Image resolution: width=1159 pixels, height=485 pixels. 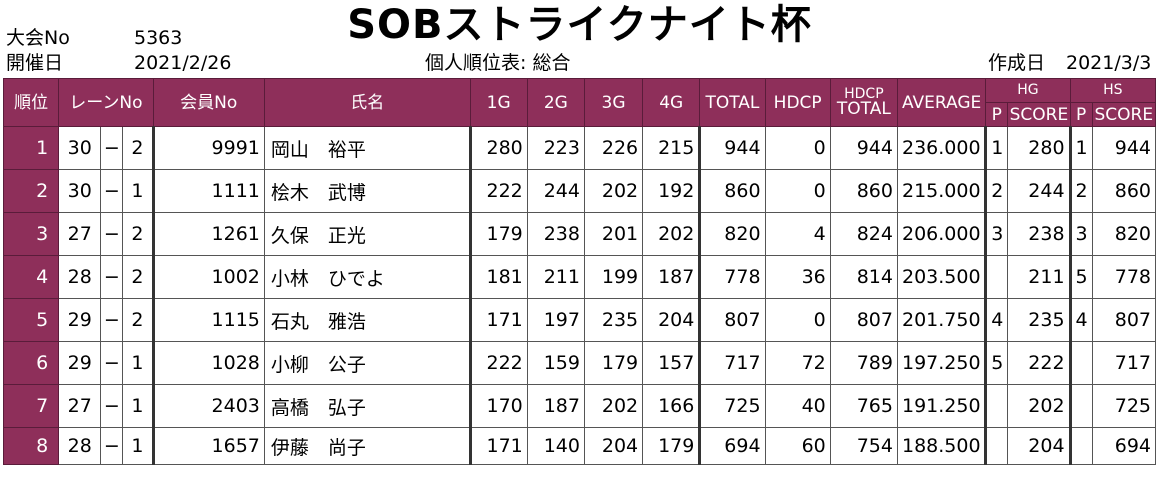 I want to click on col-member: 会員No, so click(x=208, y=102).